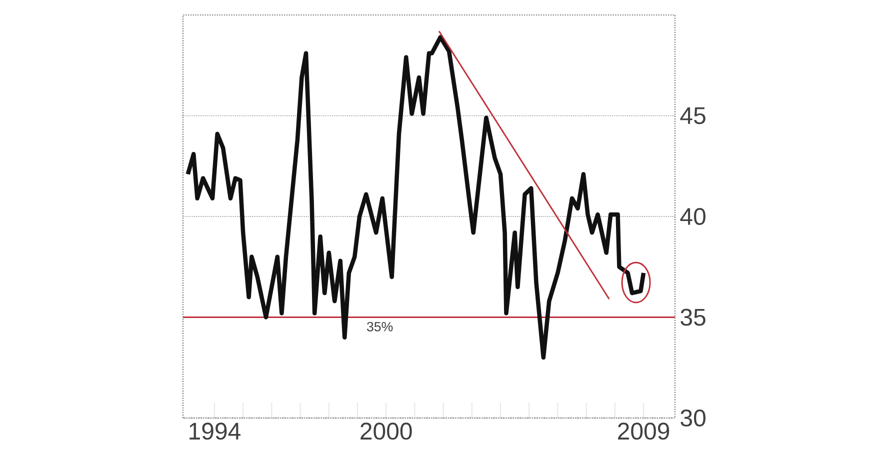  I want to click on x-tick-label: 2000, so click(386, 431).